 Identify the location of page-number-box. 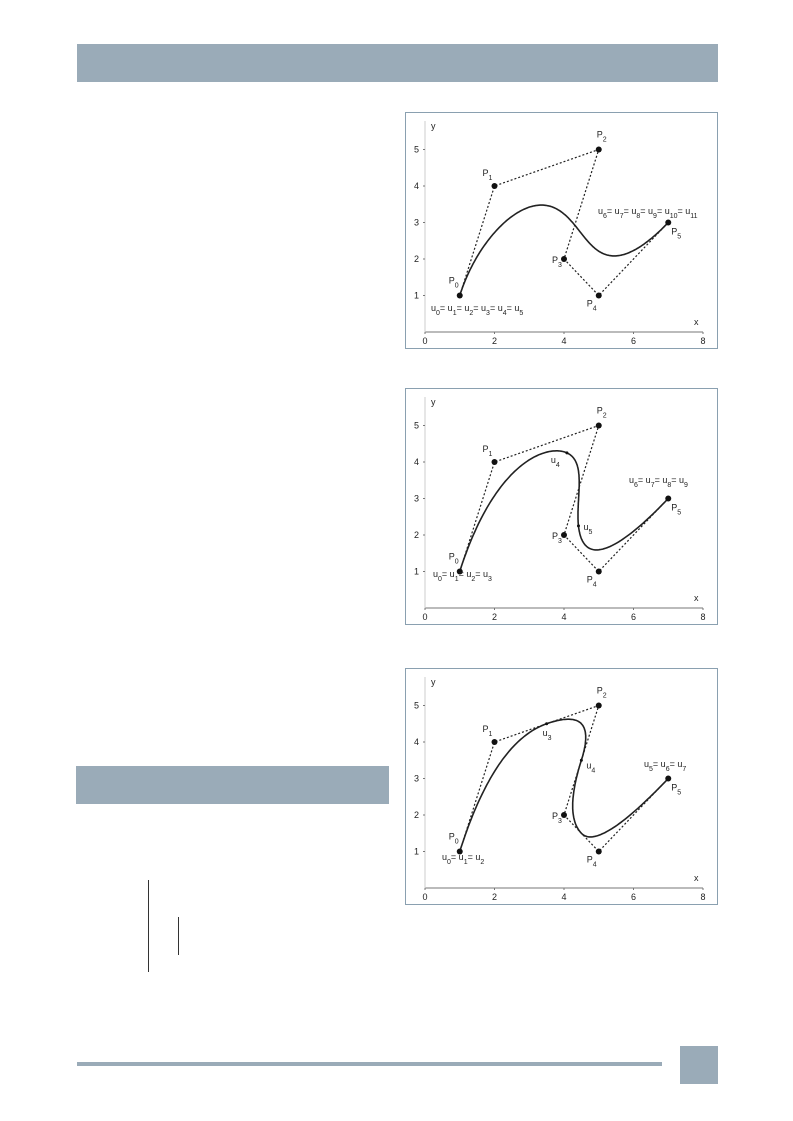
(699, 1065).